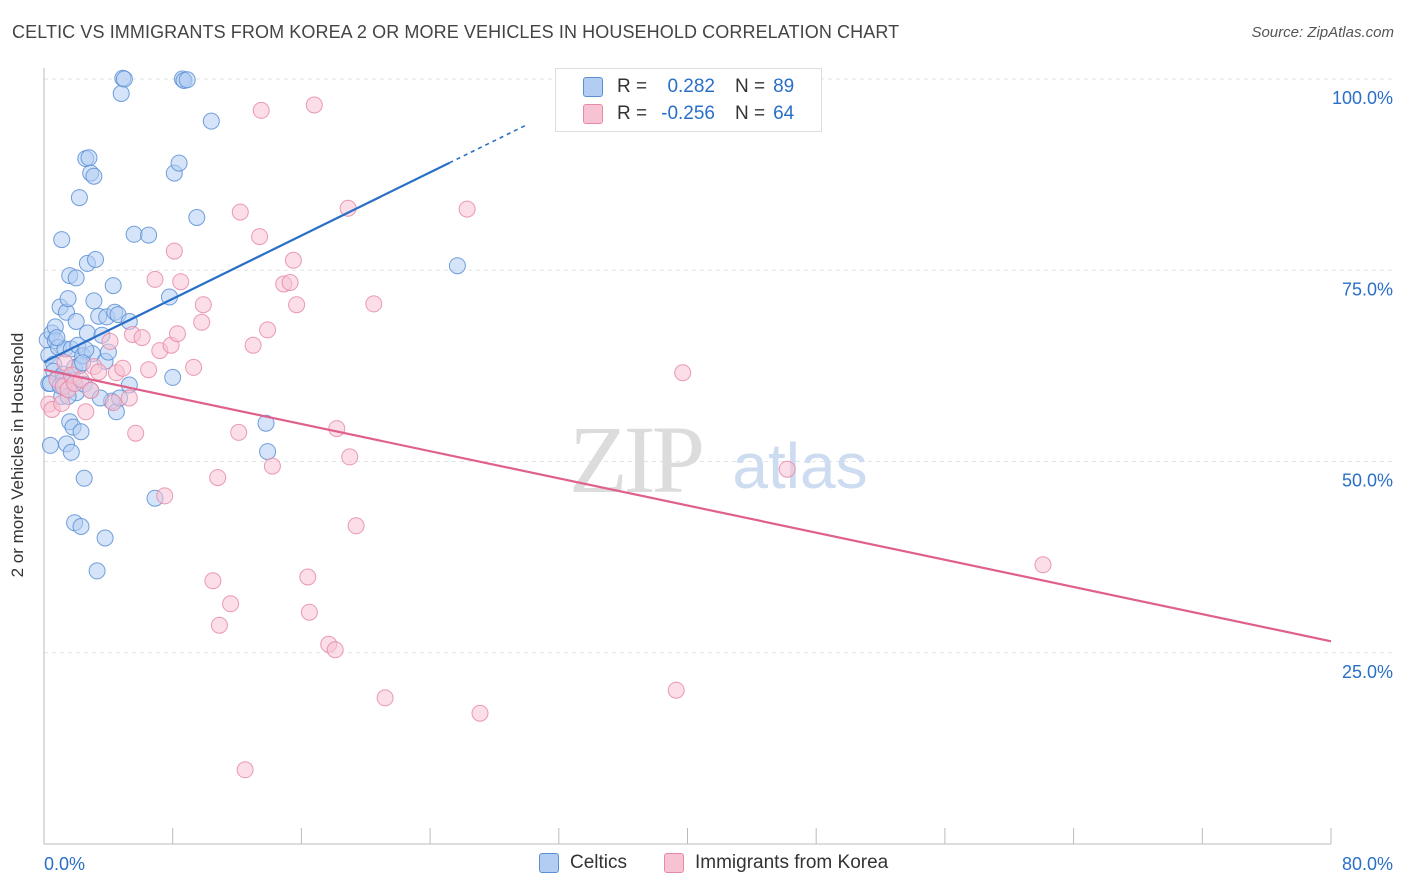  Describe the element at coordinates (246, 262) in the screenshot. I see `trendline-celtics` at that location.